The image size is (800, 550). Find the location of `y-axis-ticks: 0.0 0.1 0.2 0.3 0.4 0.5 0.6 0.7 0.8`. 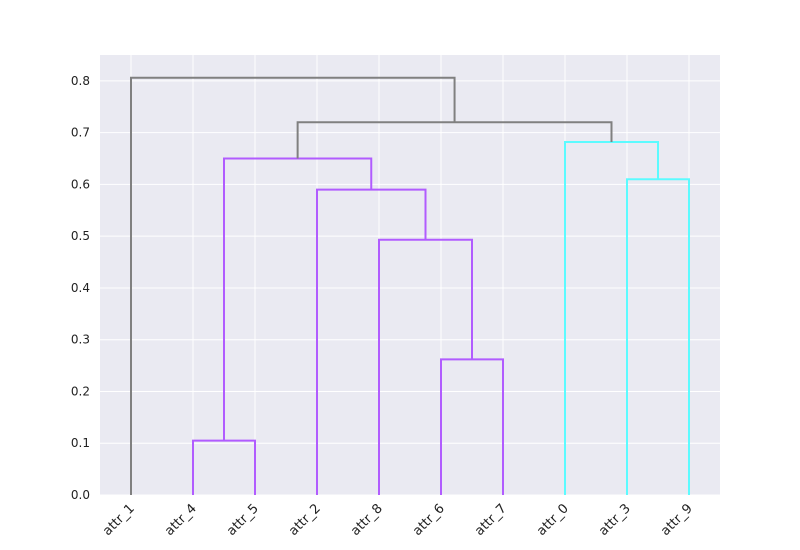

y-axis-ticks: 0.0 0.1 0.2 0.3 0.4 0.5 0.6 0.7 0.8 is located at coordinates (80, 288).